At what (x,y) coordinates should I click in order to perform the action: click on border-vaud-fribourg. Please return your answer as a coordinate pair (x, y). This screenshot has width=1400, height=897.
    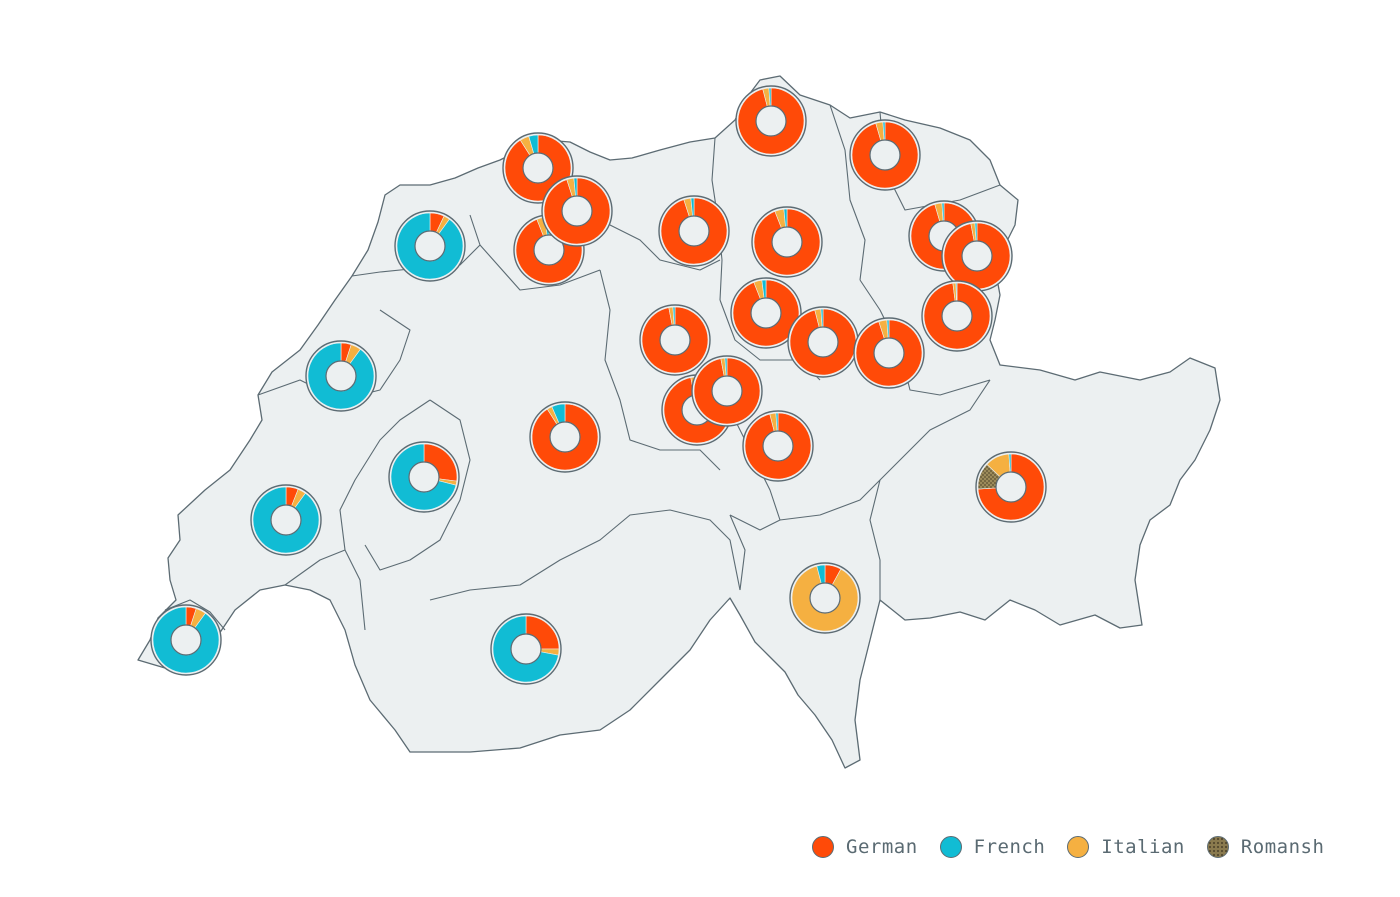
    Looking at the image, I should click on (385, 475).